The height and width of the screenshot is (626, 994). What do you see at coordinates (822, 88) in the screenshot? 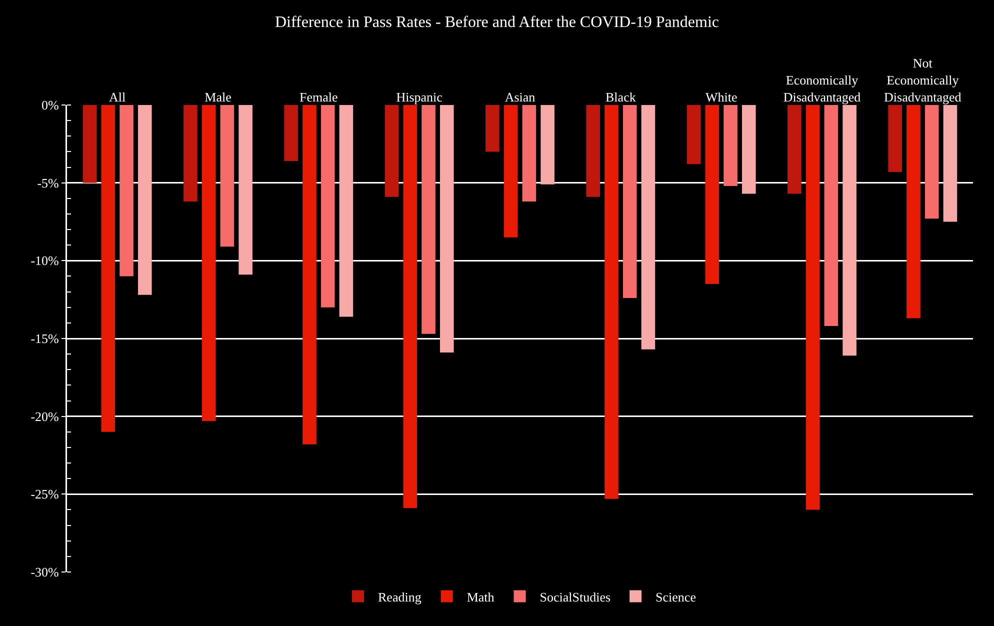
I see `x-tick-label: Economically Disadvantaged` at bounding box center [822, 88].